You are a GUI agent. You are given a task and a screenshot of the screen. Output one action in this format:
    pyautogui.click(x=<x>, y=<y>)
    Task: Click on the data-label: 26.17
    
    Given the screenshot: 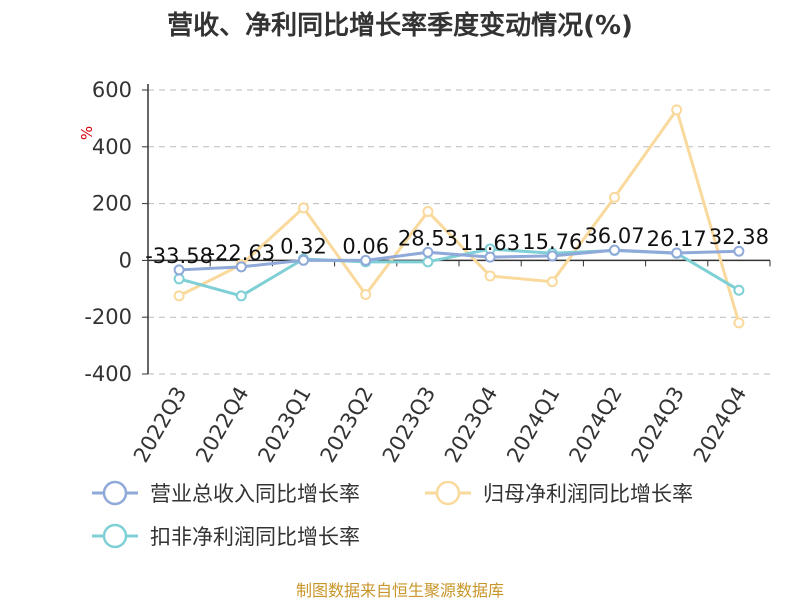 What is the action you would take?
    pyautogui.click(x=677, y=239)
    